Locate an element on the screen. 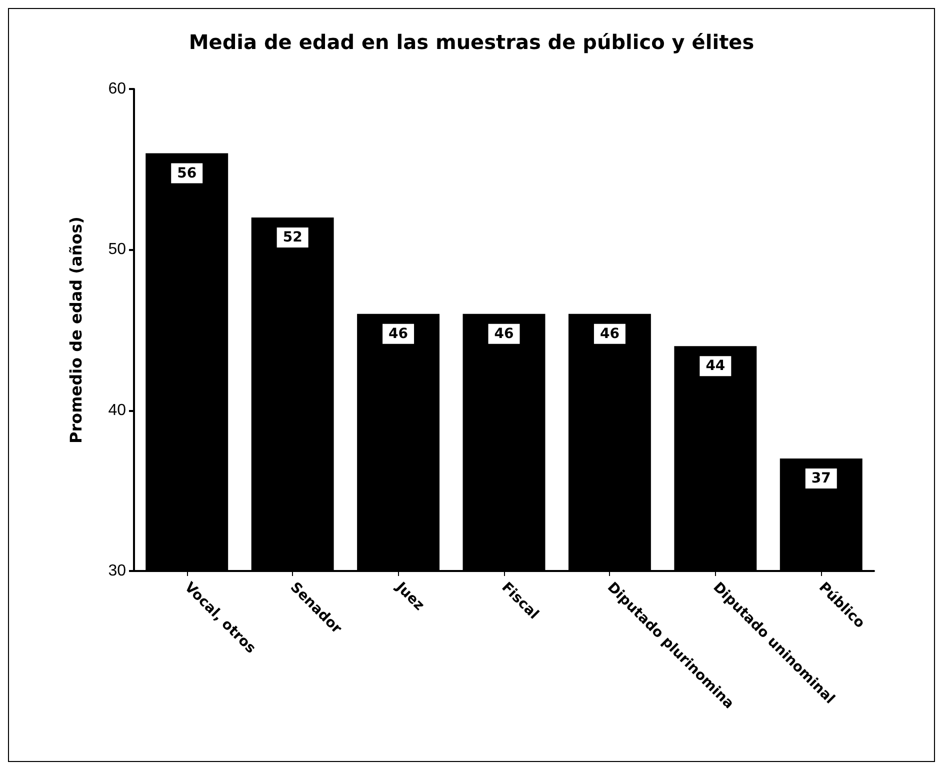 The width and height of the screenshot is (947, 774). y-axis-title: Promedio de edad (años) is located at coordinates (76, 330).